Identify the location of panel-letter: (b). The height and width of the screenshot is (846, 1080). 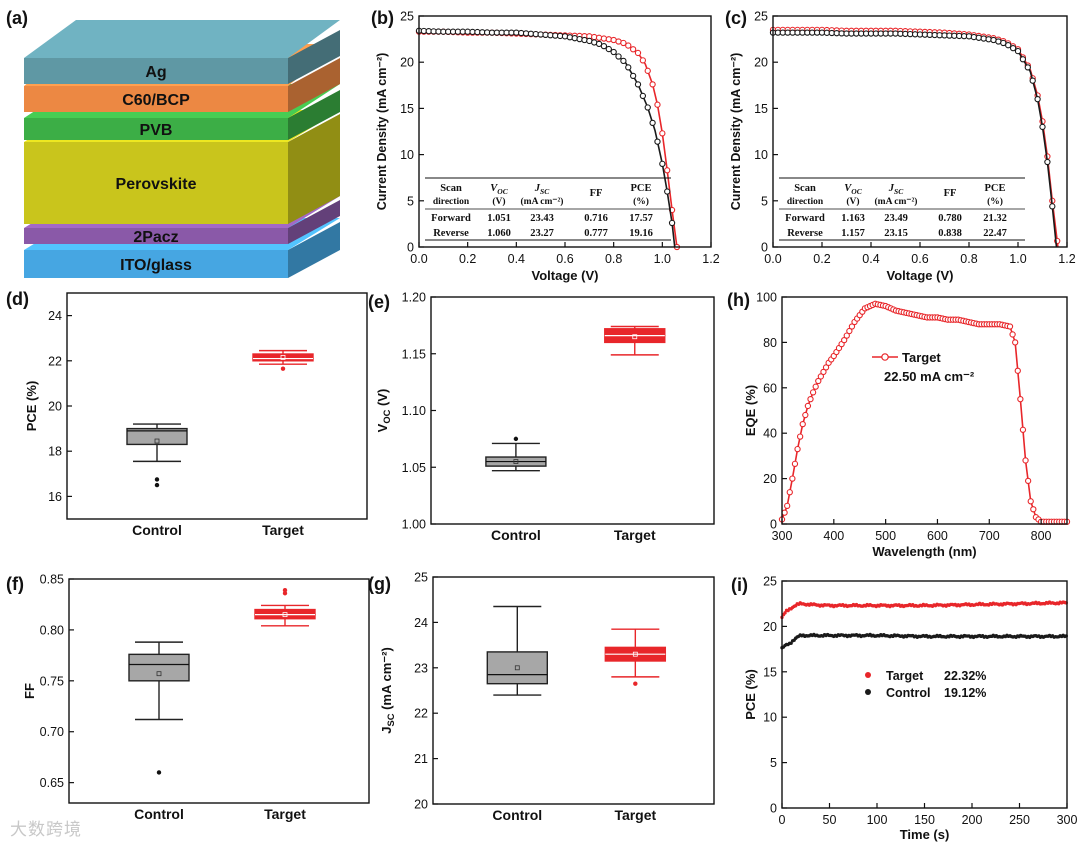
(382, 18).